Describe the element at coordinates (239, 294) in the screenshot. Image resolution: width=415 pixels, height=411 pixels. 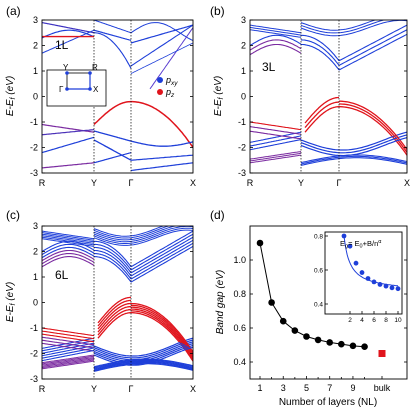
I see `ytick-label: 0.8` at that location.